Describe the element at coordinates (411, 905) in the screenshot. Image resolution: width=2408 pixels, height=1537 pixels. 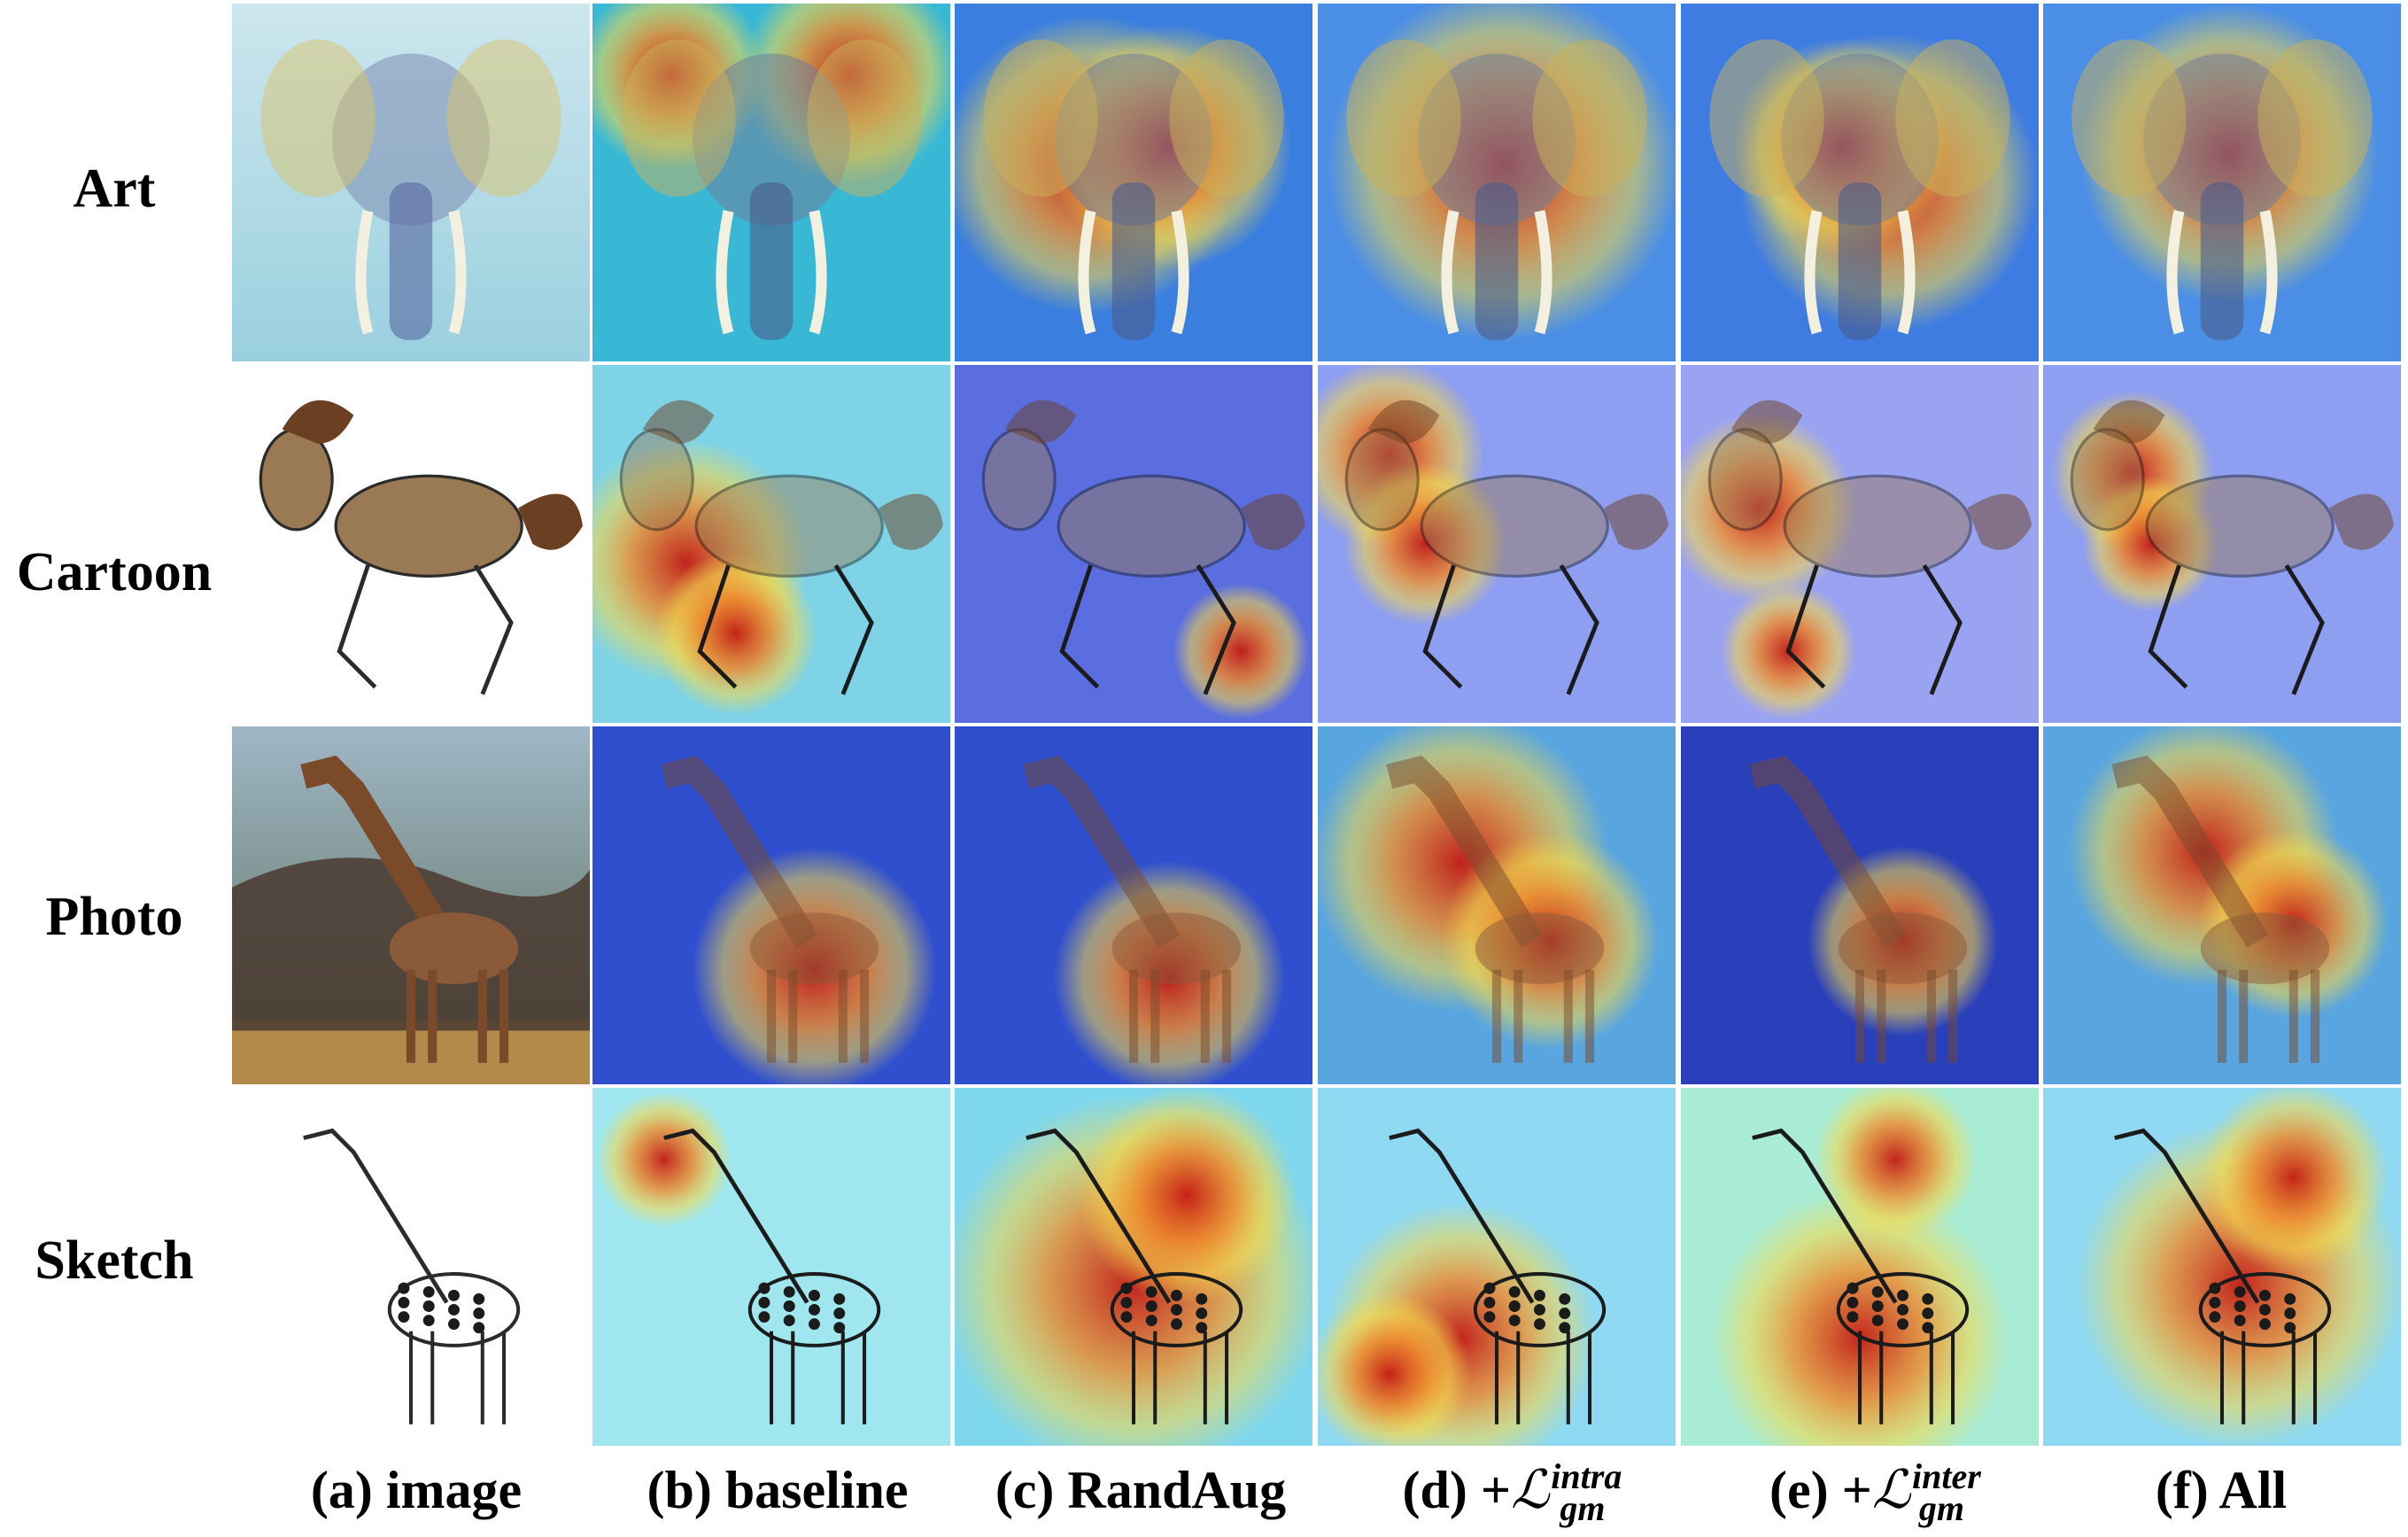
I see `tile-photo-image` at that location.